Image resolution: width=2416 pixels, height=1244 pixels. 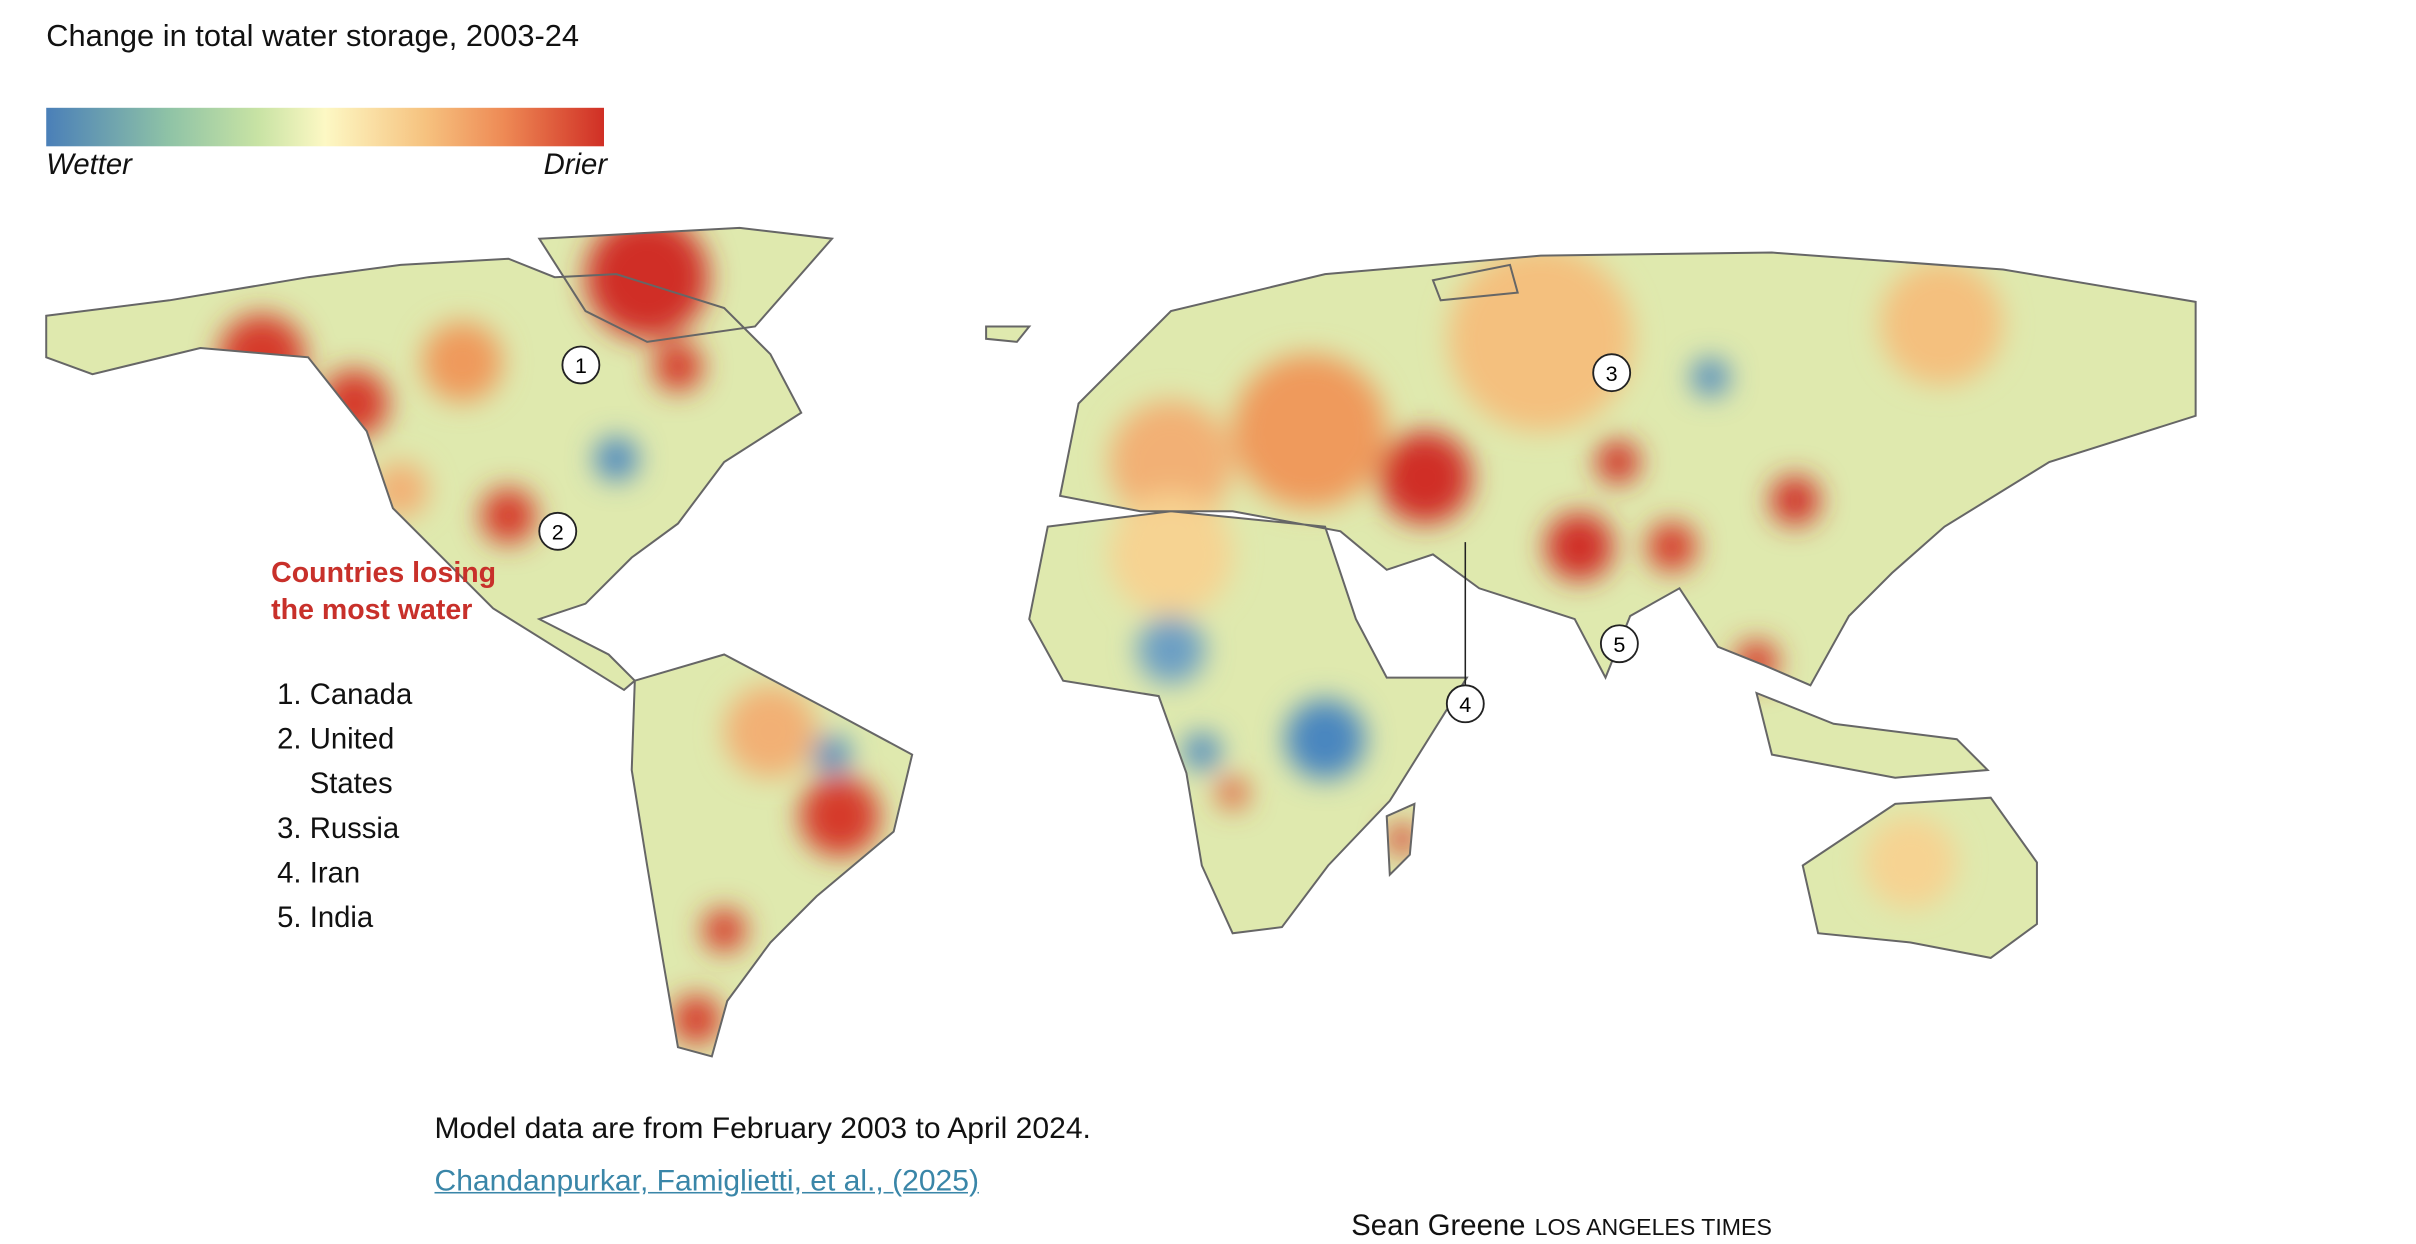 I want to click on country: India, so click(x=379, y=918).